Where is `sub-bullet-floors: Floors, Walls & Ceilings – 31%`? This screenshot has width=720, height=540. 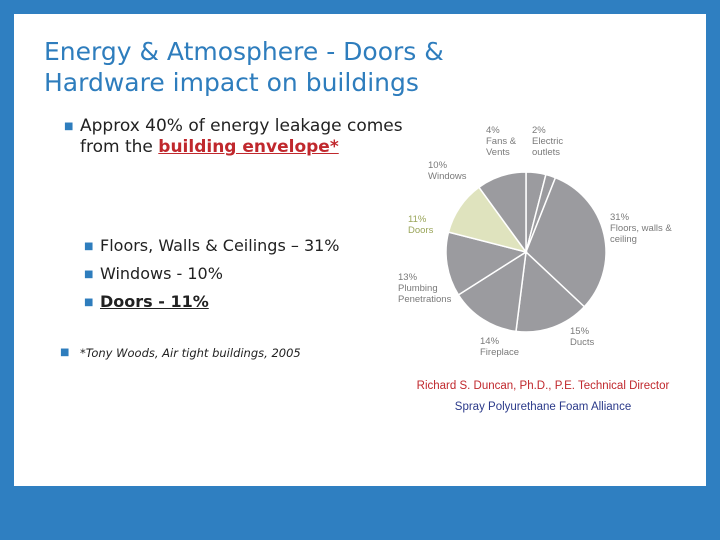
sub-bullet-floors: Floors, Walls & Ceilings – 31% is located at coordinates (220, 245).